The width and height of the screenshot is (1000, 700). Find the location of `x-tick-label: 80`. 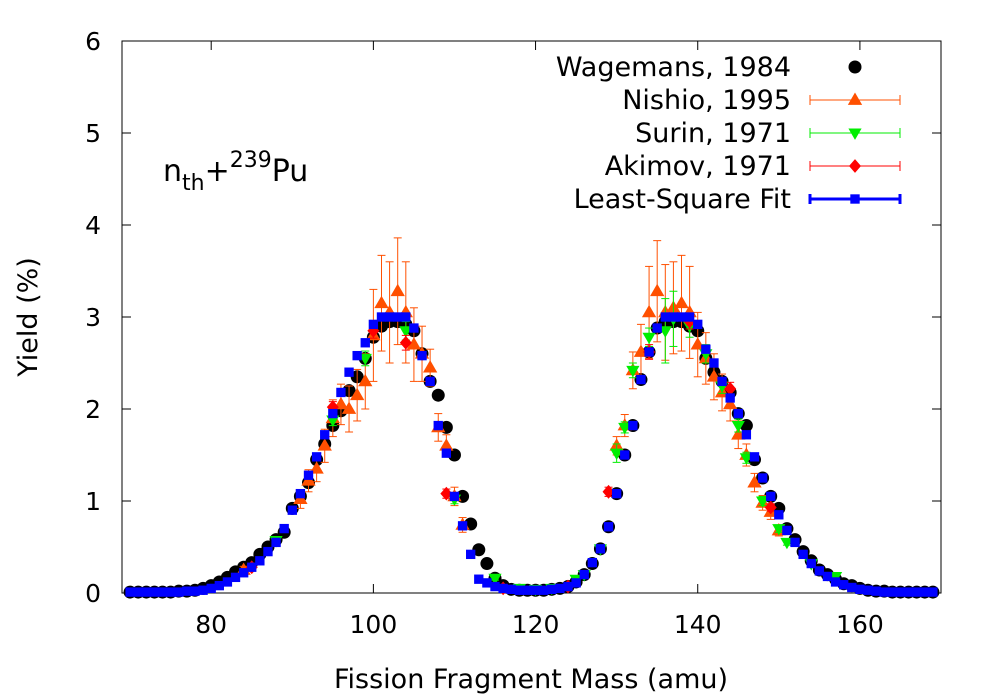

x-tick-label: 80 is located at coordinates (211, 624).